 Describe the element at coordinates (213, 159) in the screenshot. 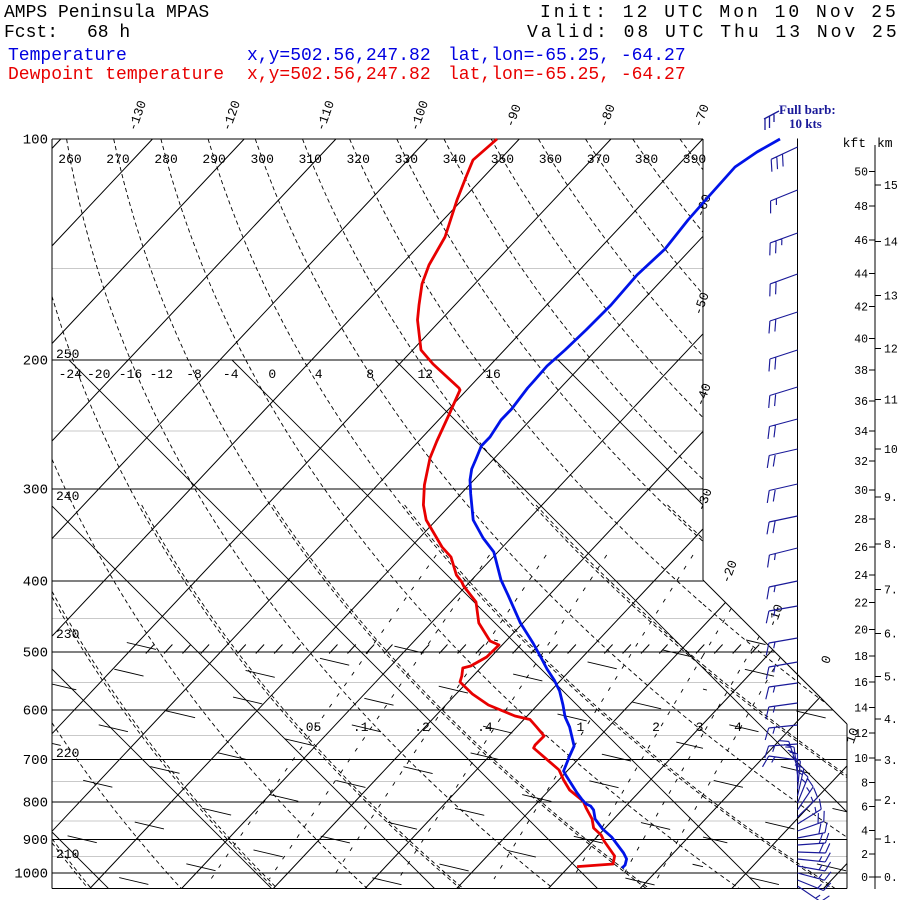

I see `svg-text: 290` at that location.